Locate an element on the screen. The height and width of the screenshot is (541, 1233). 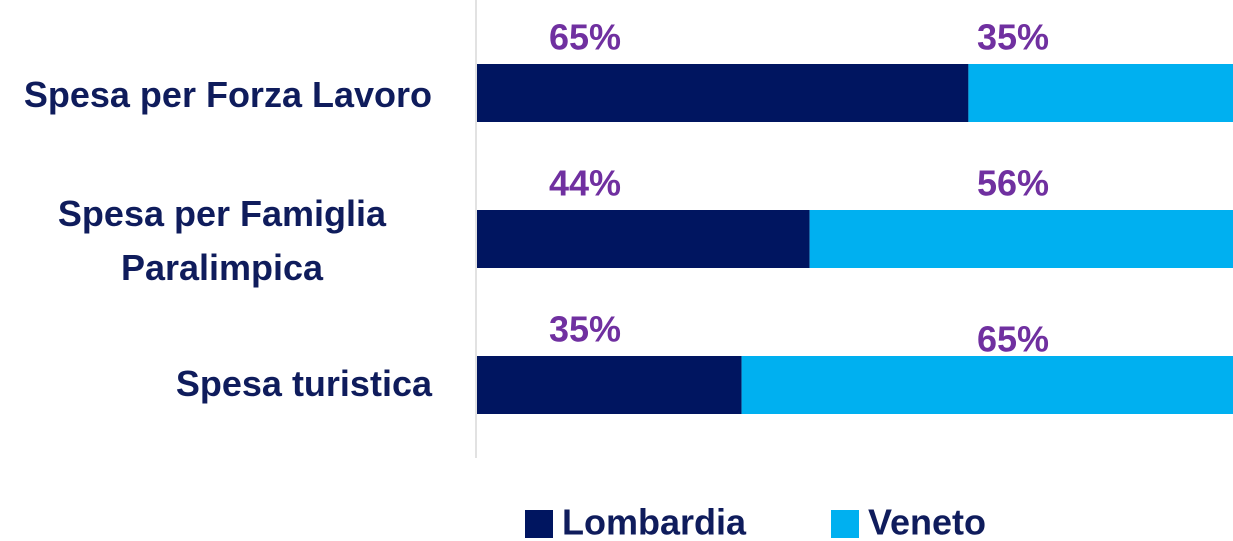
legend-label: Veneto is located at coordinates (927, 521).